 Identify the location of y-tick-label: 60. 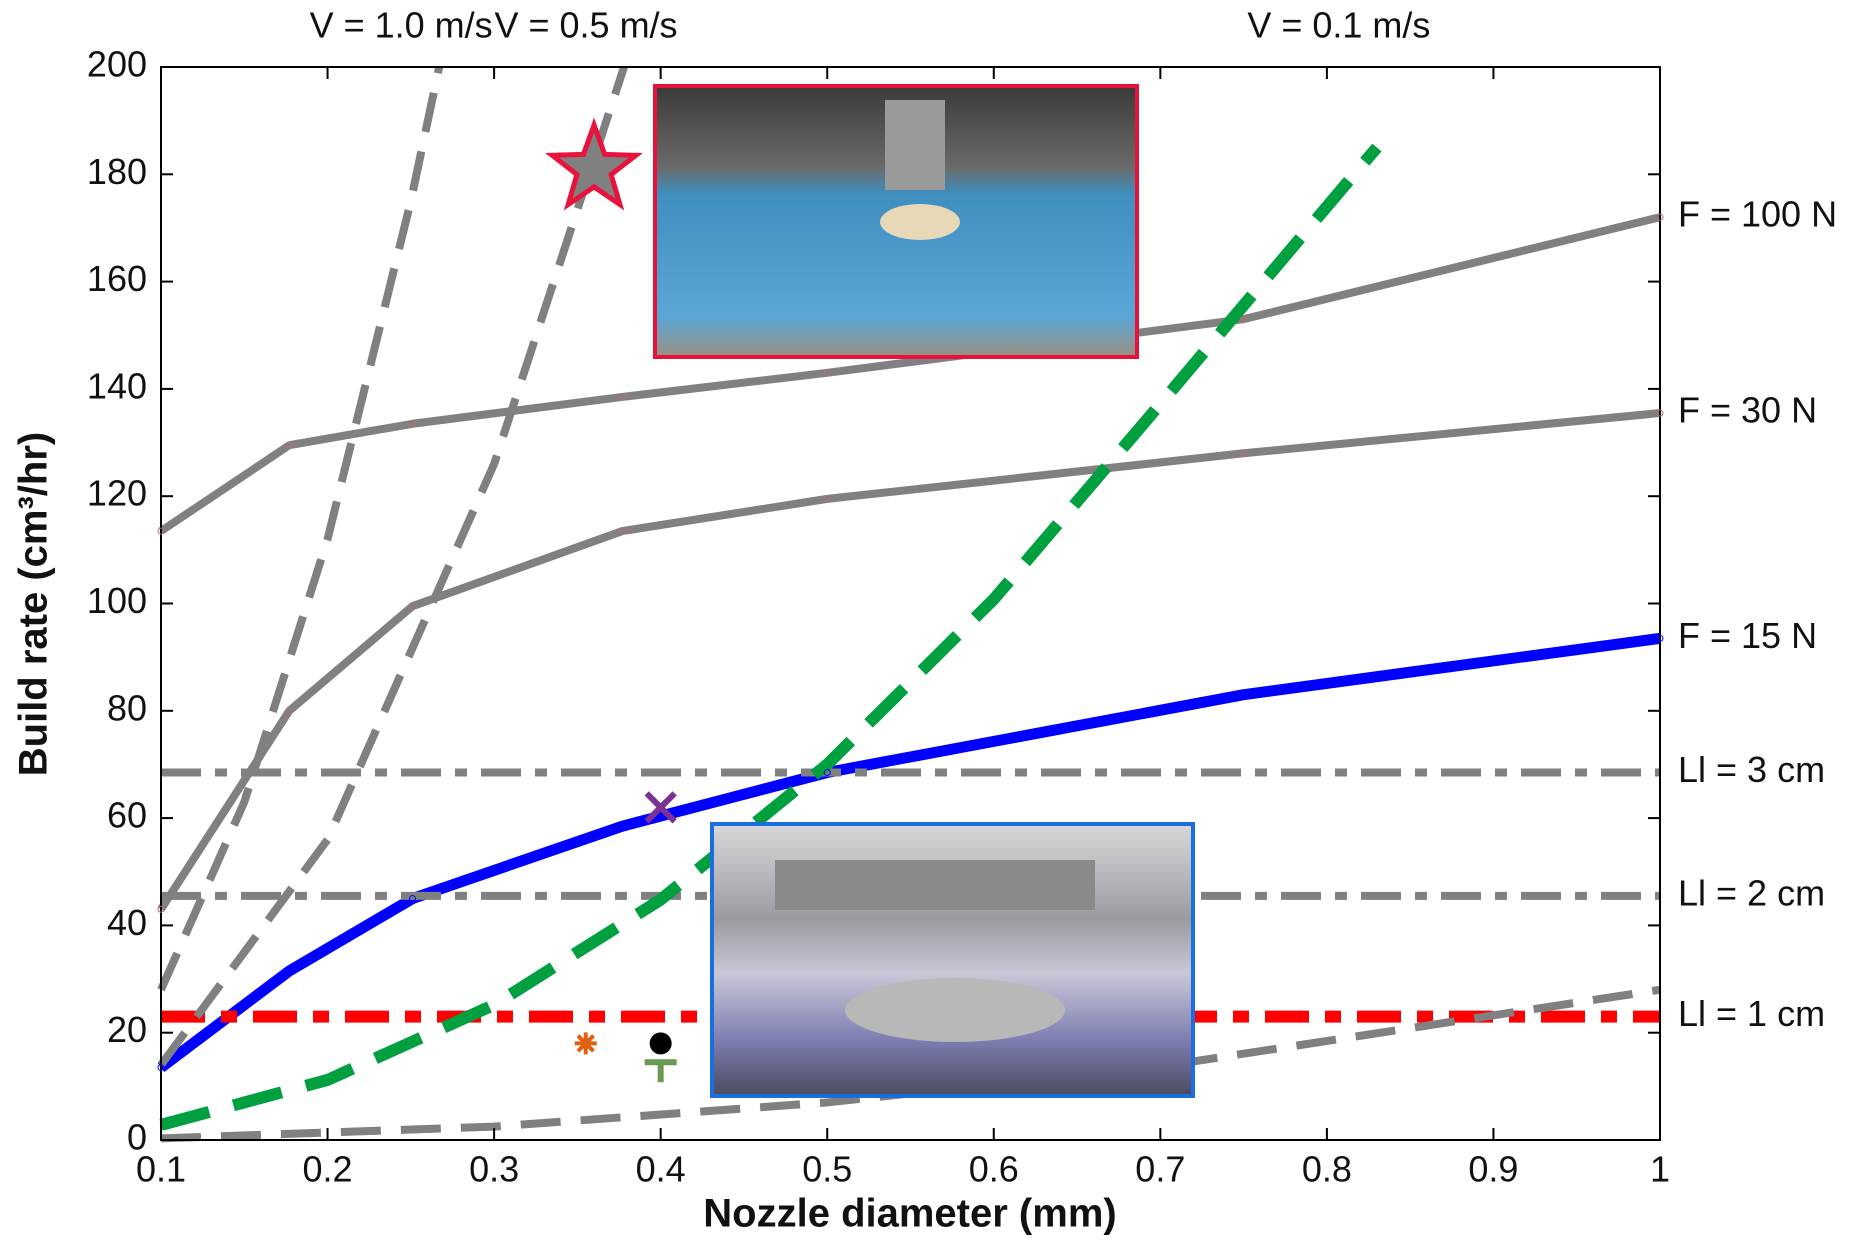
(127, 815).